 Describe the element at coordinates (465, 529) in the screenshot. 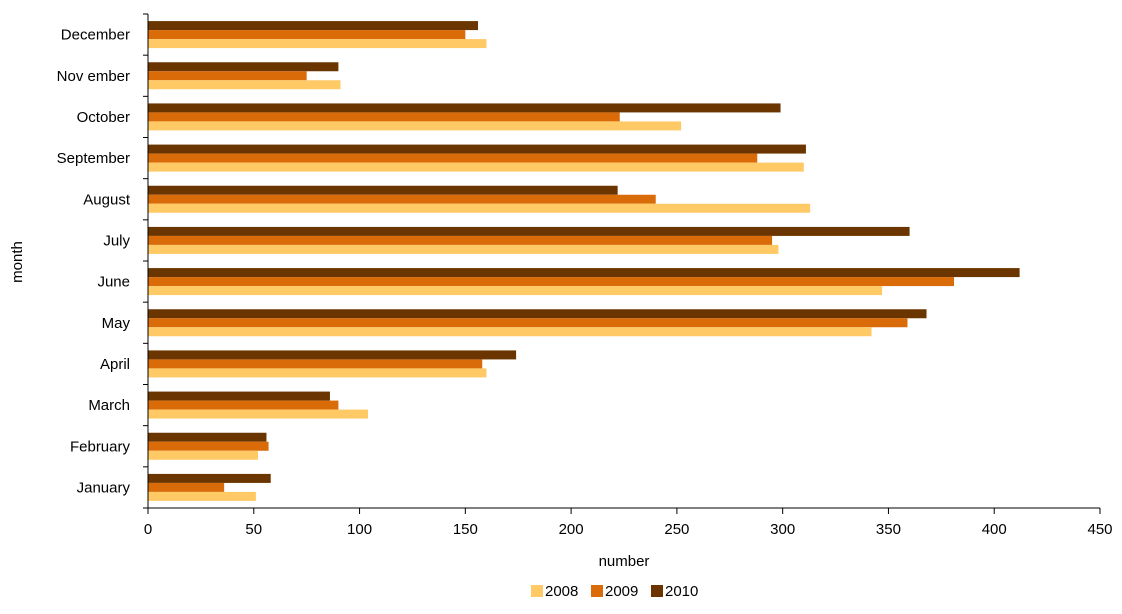

I see `x-tick-label: 150` at that location.